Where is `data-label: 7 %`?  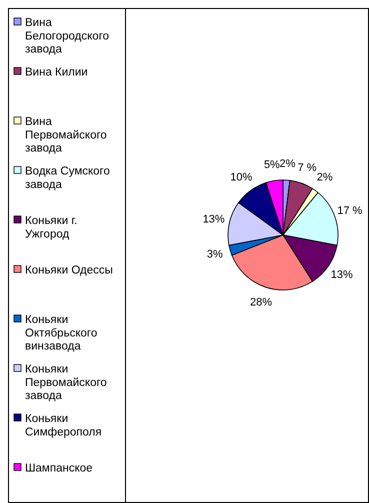
data-label: 7 % is located at coordinates (307, 168).